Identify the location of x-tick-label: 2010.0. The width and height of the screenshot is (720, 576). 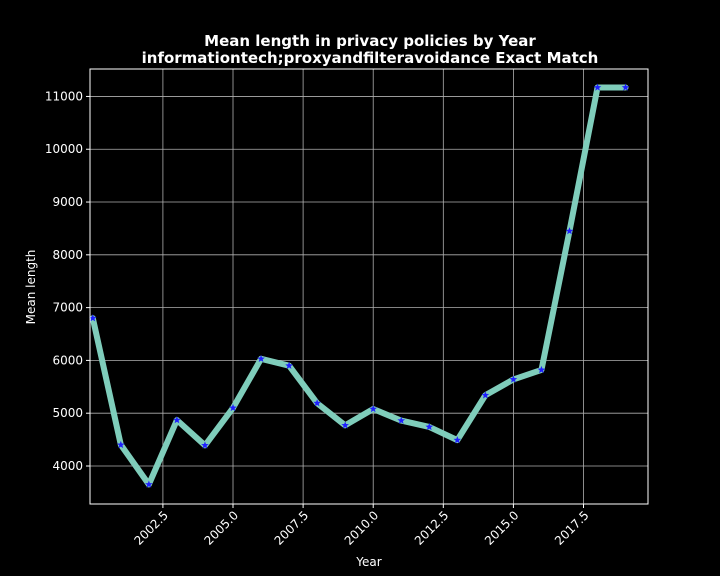
(362, 528).